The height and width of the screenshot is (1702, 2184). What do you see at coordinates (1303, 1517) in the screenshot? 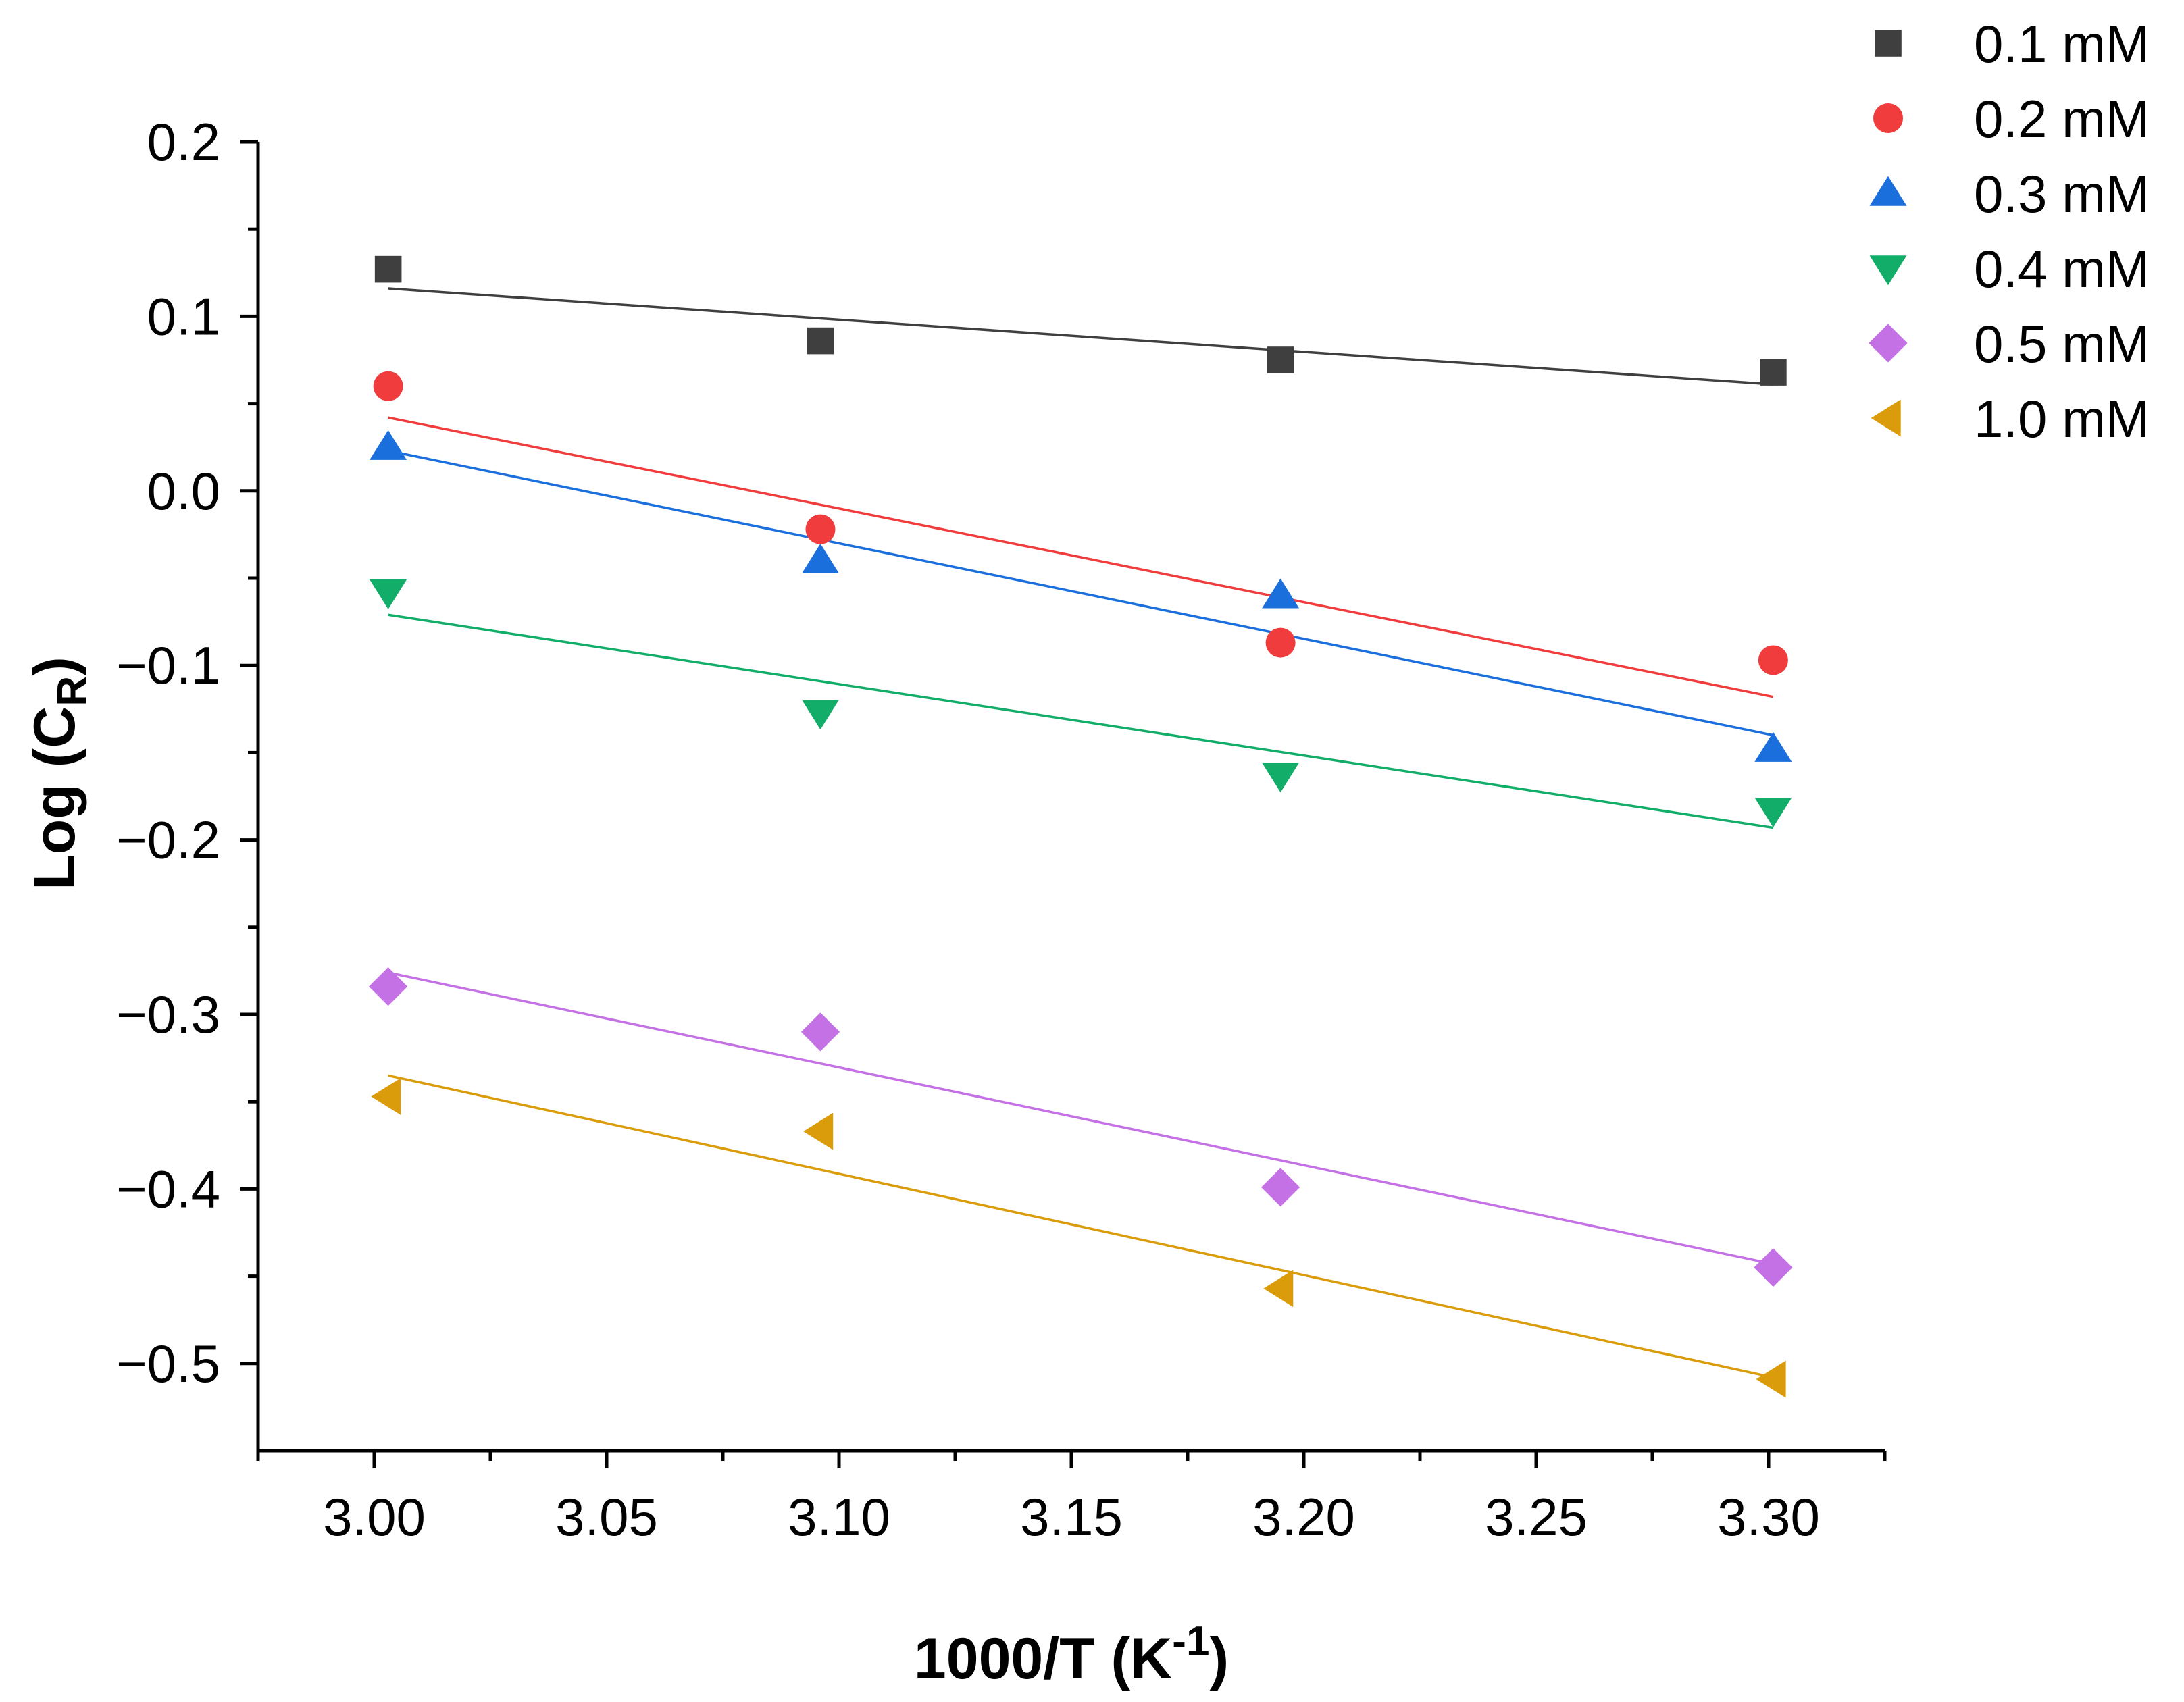
I see `x-tick-label: 3.20` at bounding box center [1303, 1517].